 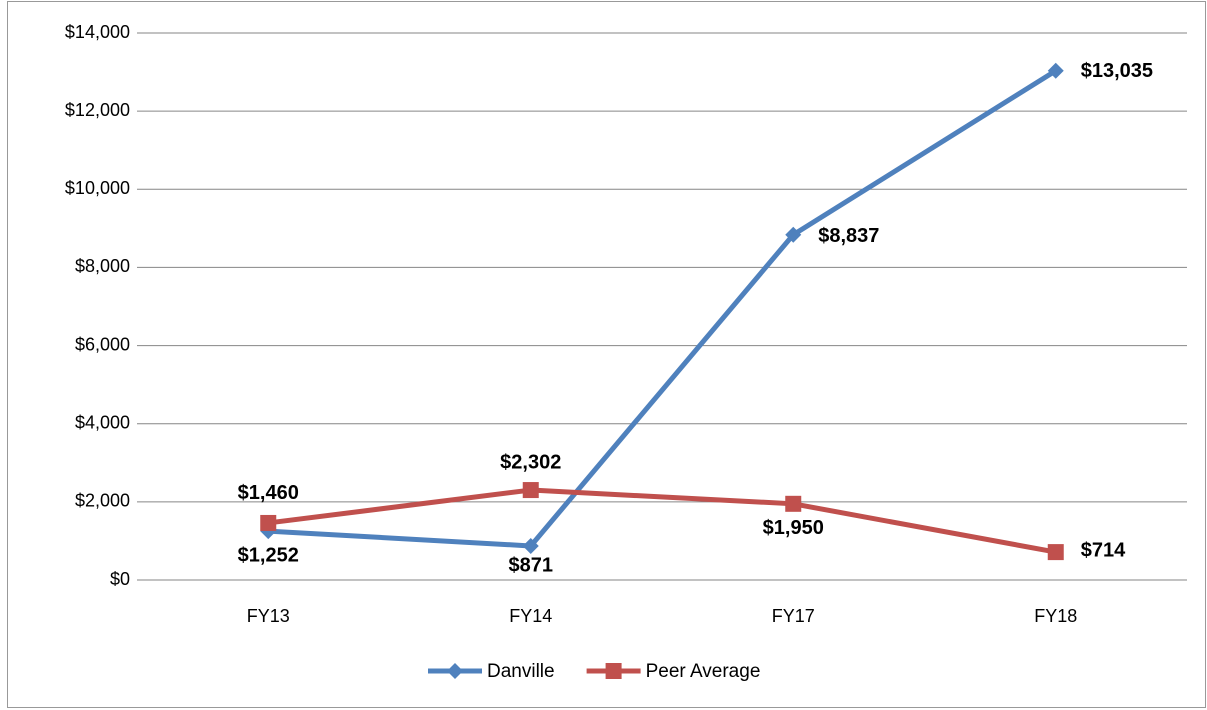 I want to click on x-tick-label: FY14, so click(x=530, y=616).